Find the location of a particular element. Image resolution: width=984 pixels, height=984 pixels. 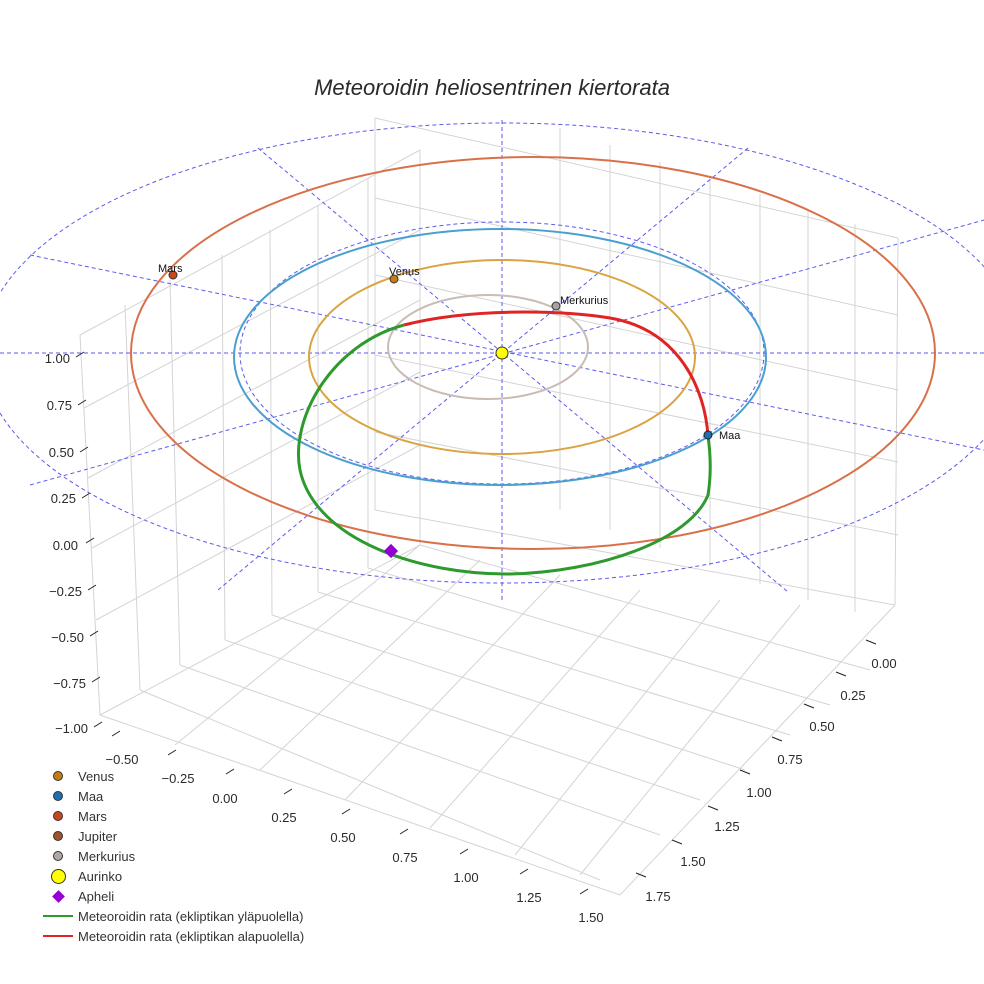

legend-item-venus: Venus is located at coordinates (171, 776).